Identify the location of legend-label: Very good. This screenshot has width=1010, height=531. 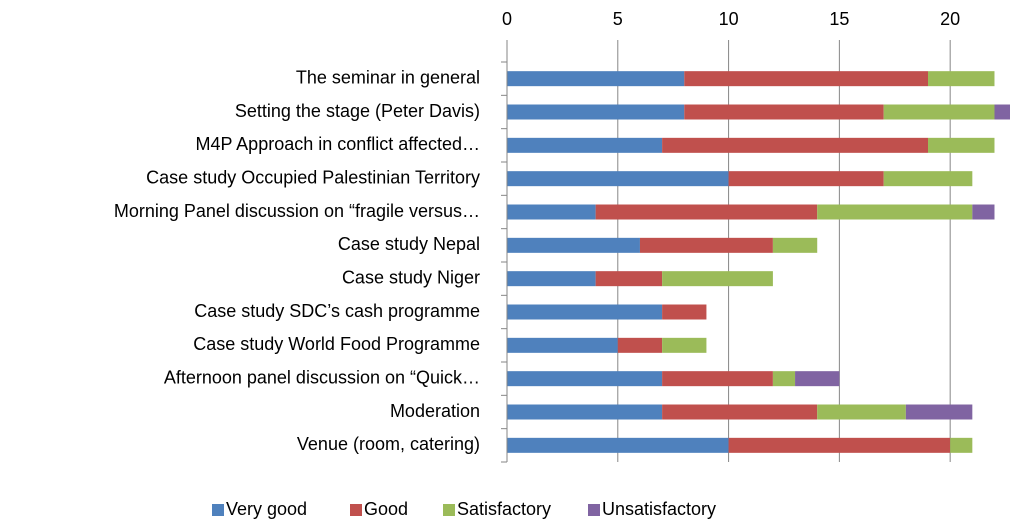
(266, 509).